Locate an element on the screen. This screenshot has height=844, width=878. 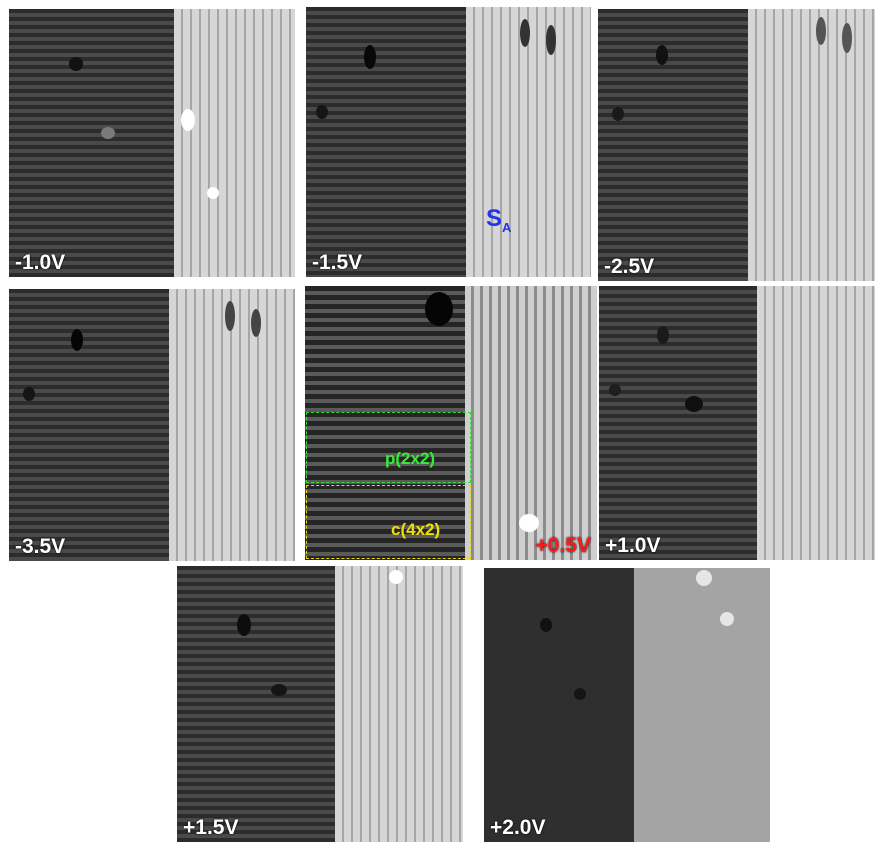
voltage-label: -1.5V is located at coordinates (337, 262).